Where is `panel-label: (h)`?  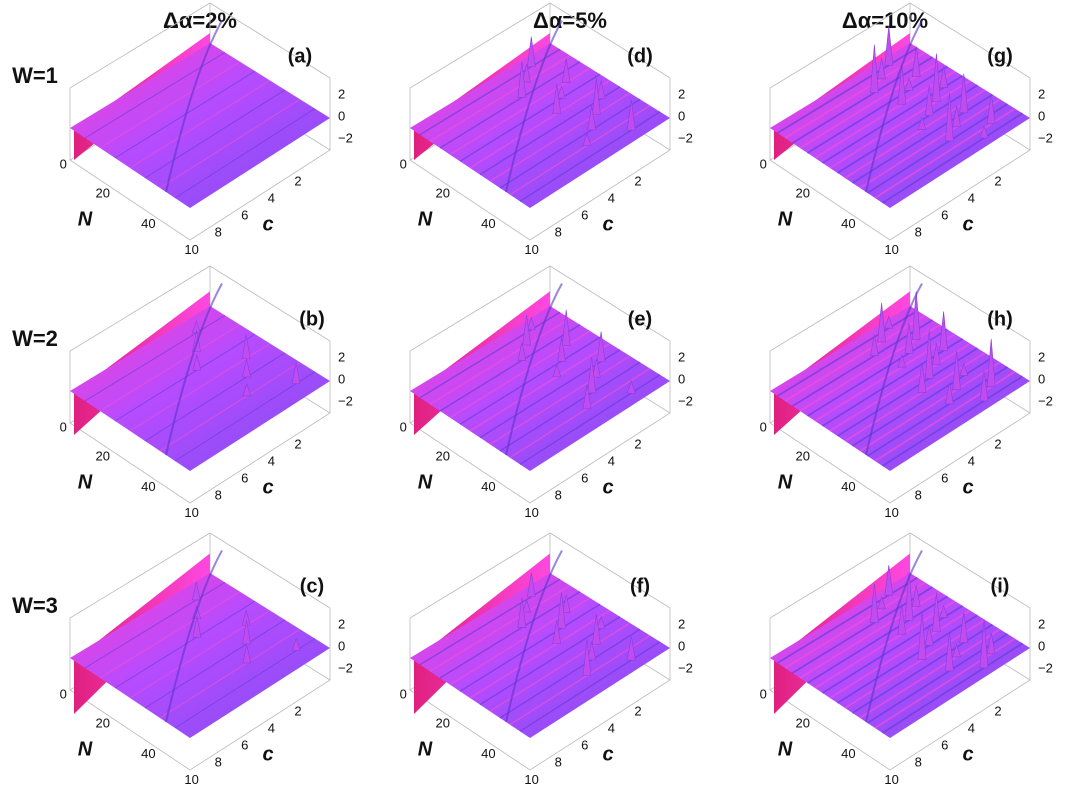
panel-label: (h) is located at coordinates (1000, 319).